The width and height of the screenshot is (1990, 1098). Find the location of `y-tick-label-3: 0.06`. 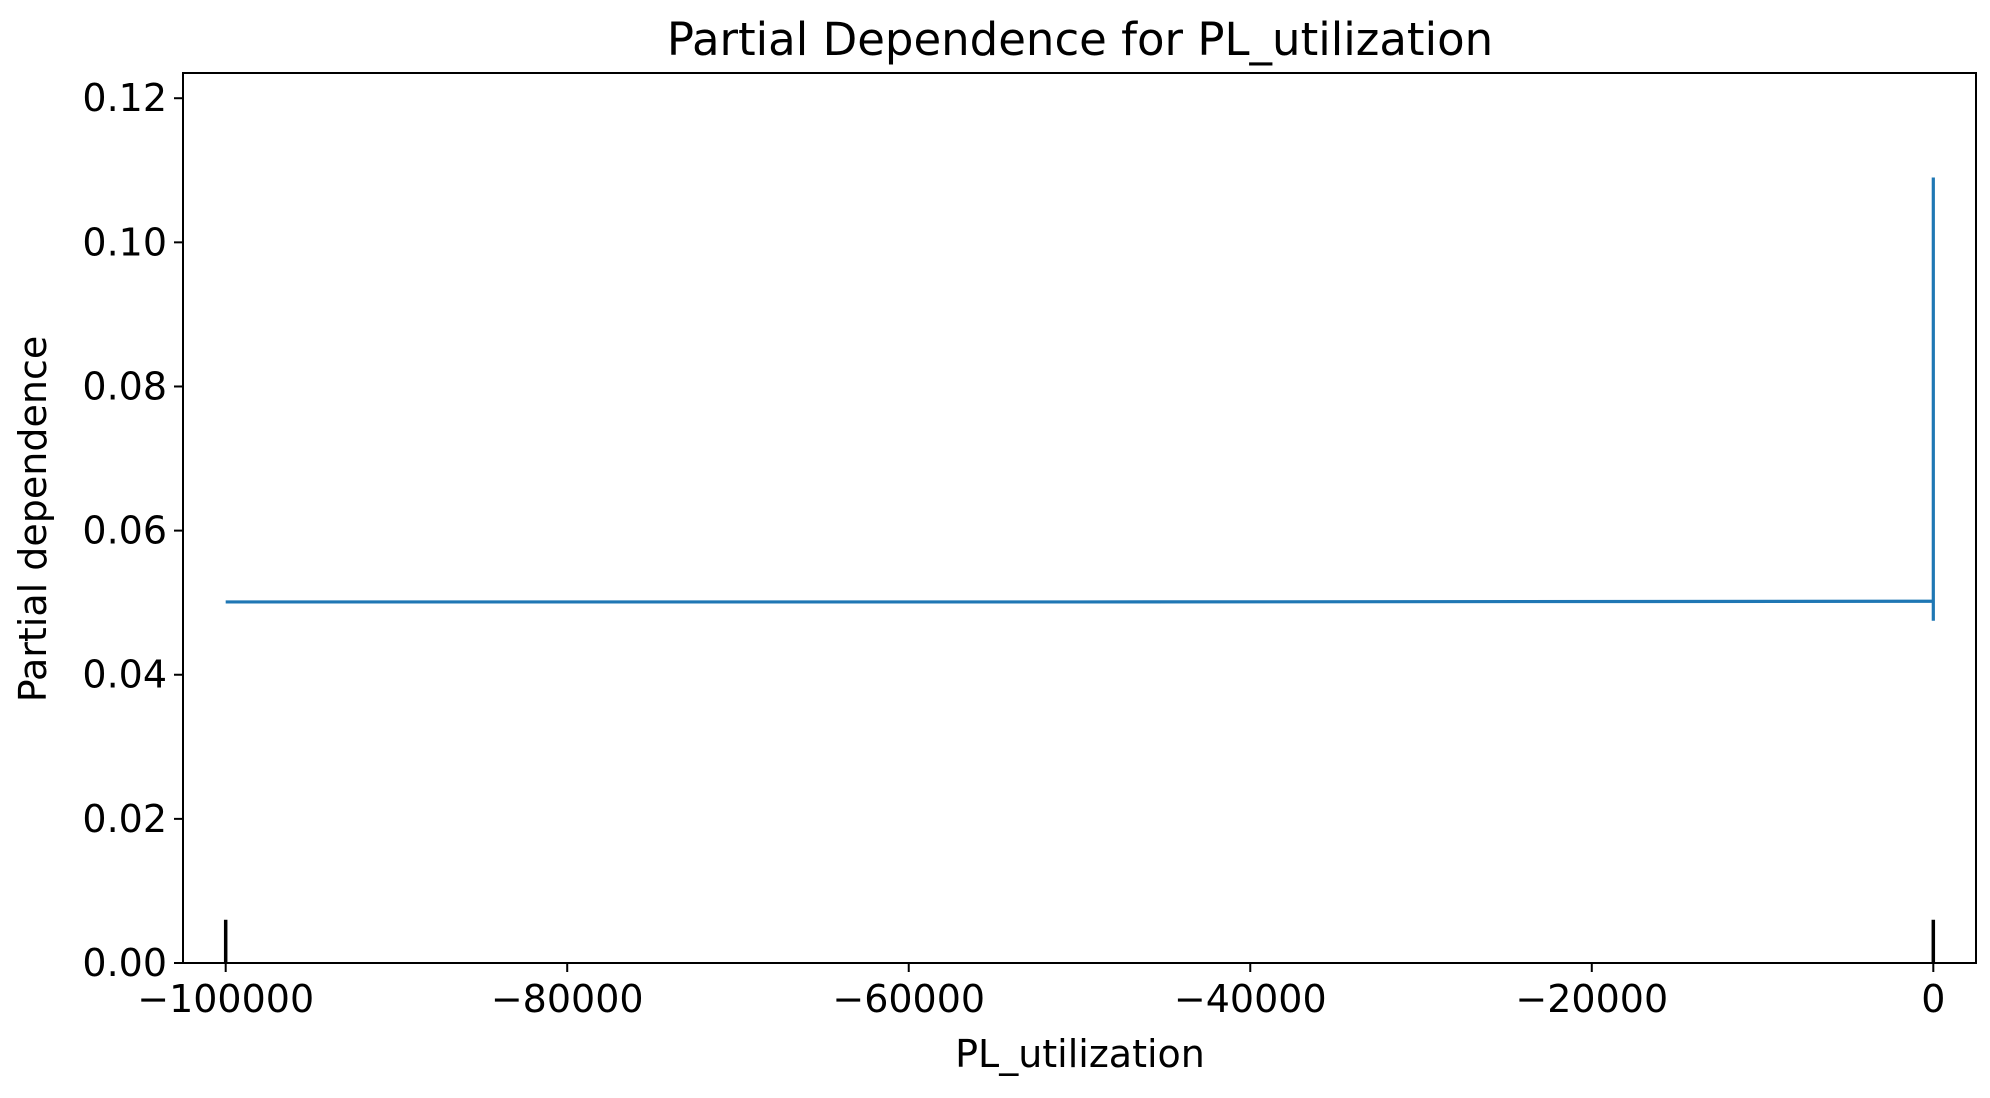

y-tick-label-3: 0.06 is located at coordinates (124, 531).